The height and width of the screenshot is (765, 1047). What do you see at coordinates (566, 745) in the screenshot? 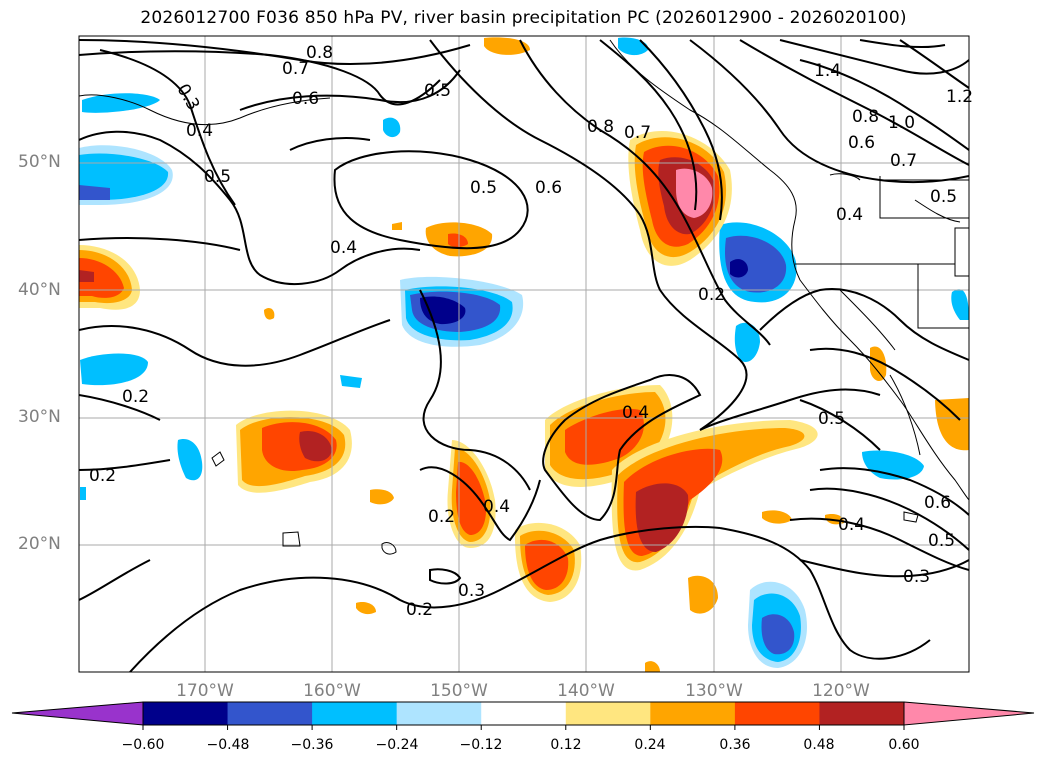
I see `colorbar-tick-label: 0.12` at bounding box center [566, 745].